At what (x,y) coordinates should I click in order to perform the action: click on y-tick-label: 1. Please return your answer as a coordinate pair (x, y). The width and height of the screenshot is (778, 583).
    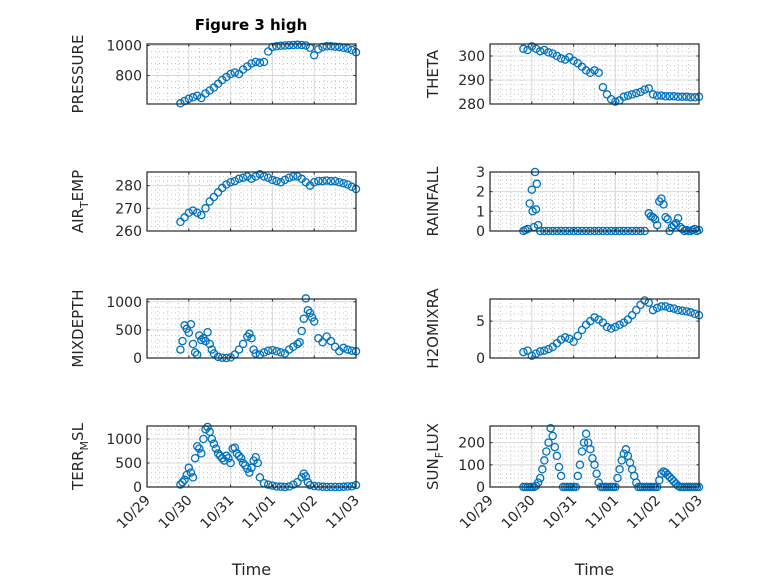
    Looking at the image, I should click on (480, 212).